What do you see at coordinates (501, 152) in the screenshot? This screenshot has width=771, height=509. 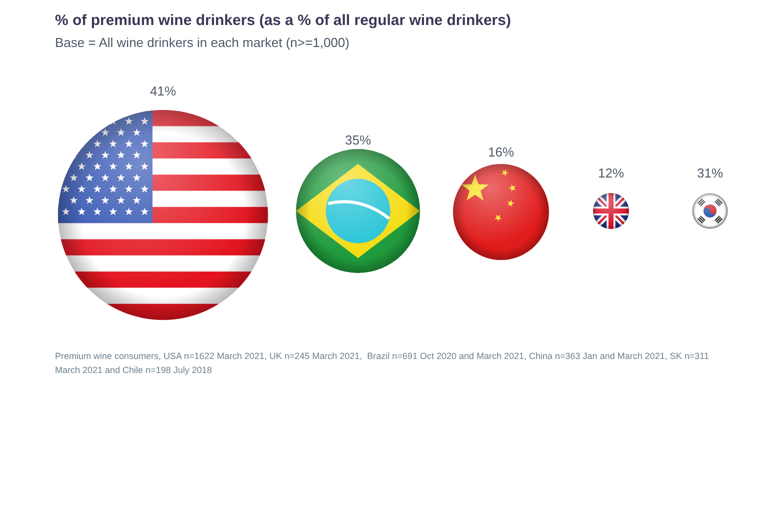 I see `data-label: 16%` at bounding box center [501, 152].